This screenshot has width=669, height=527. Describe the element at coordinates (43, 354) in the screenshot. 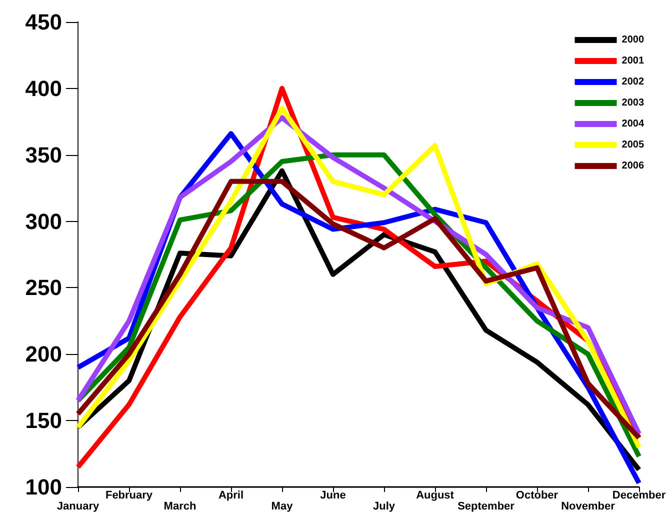

I see `y-tick-label: 200` at that location.